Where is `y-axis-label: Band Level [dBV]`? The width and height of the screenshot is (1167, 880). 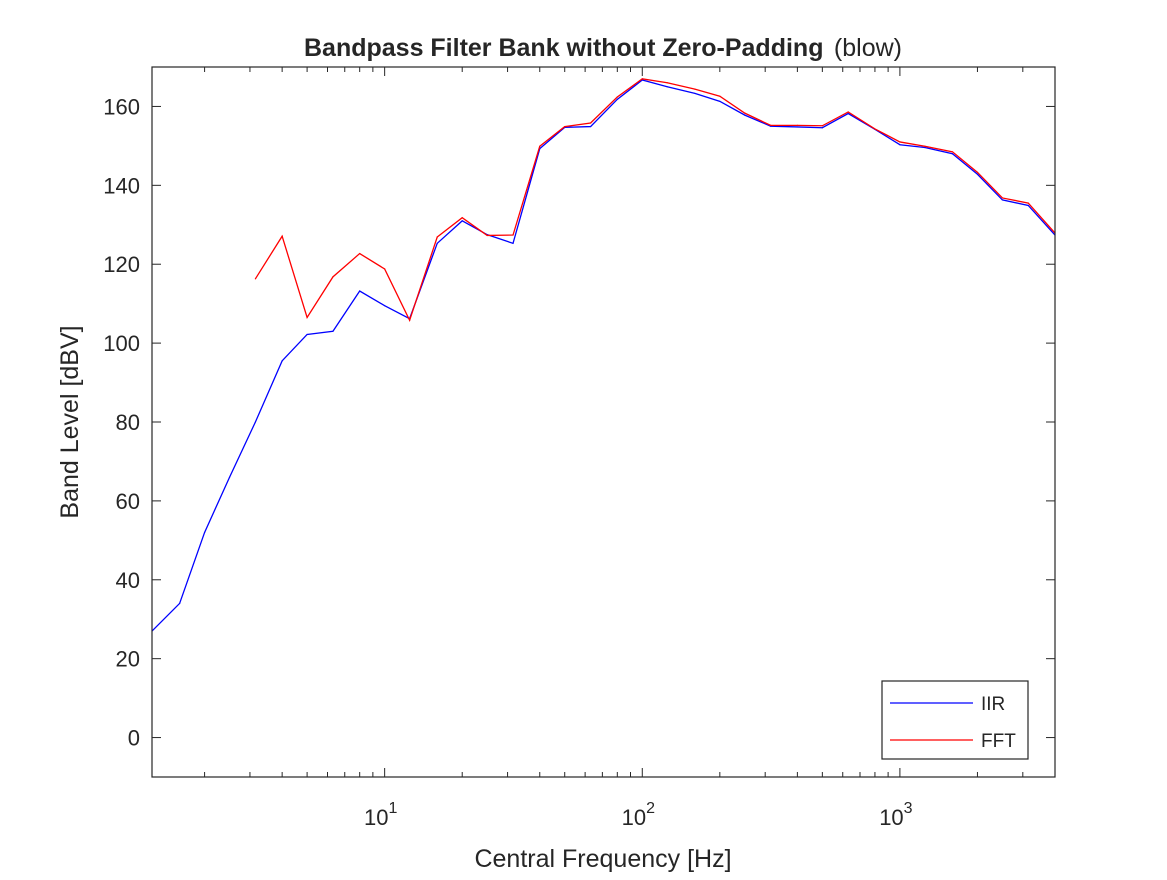
y-axis-label: Band Level [dBV] is located at coordinates (70, 421).